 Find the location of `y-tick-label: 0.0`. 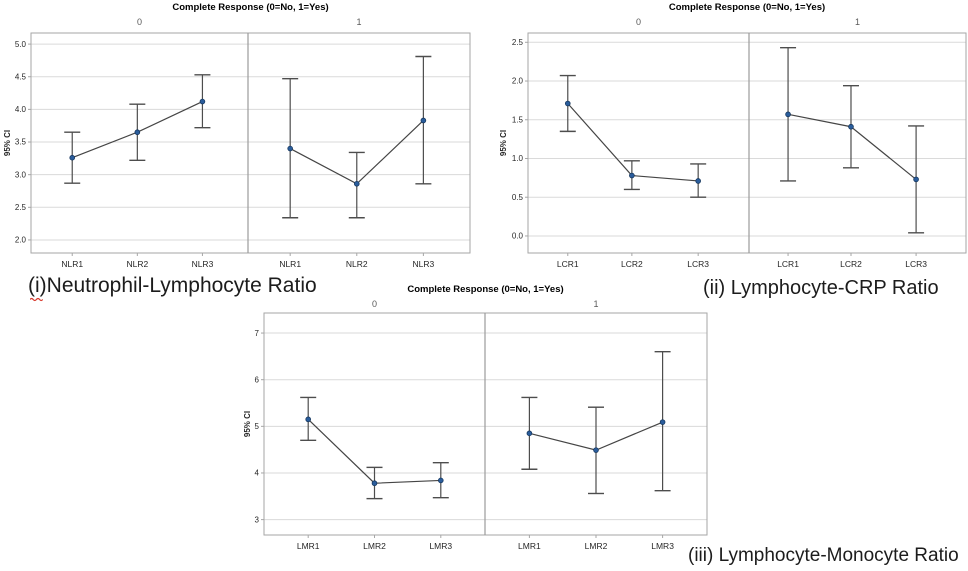

y-tick-label: 0.0 is located at coordinates (518, 236).